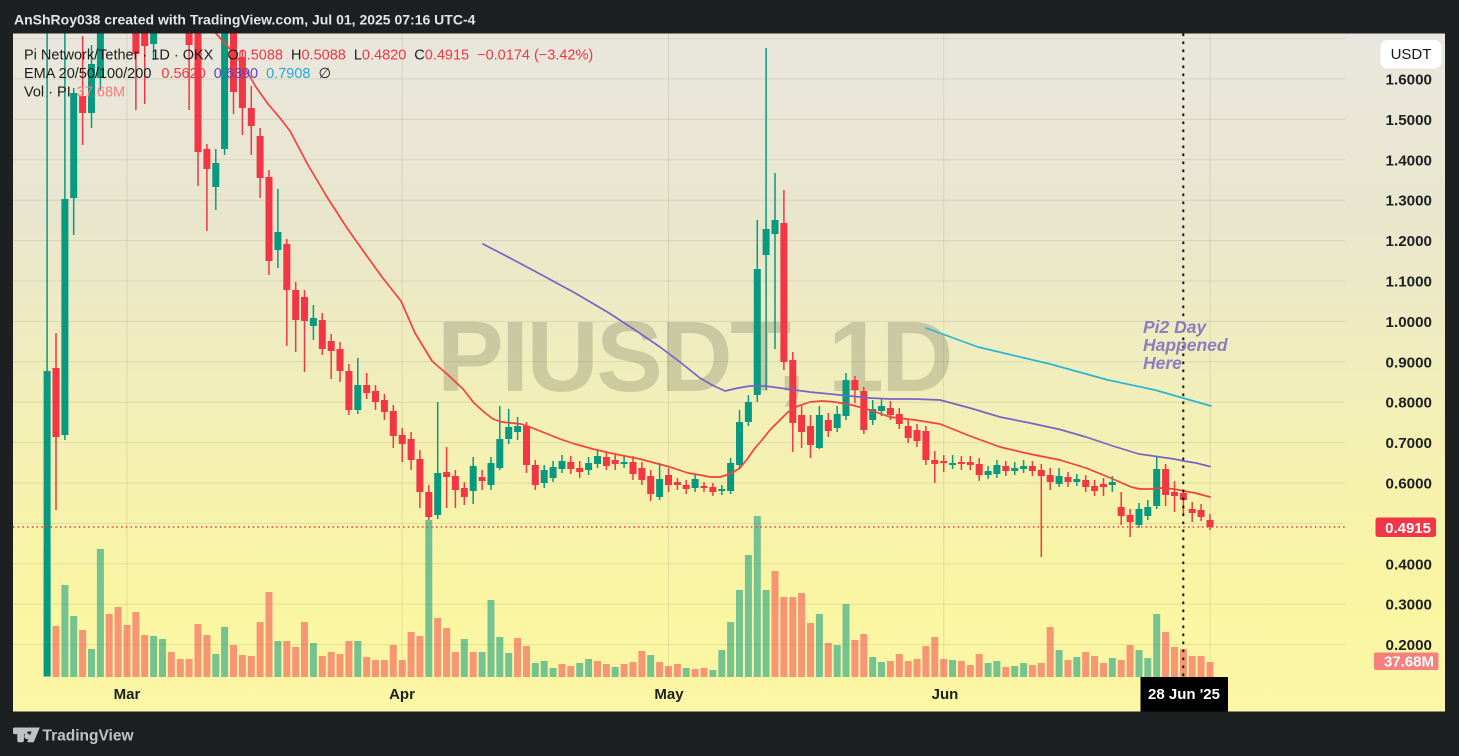 The image size is (1459, 756). Describe the element at coordinates (1409, 120) in the screenshot. I see `svg-text: 1.5000` at that location.